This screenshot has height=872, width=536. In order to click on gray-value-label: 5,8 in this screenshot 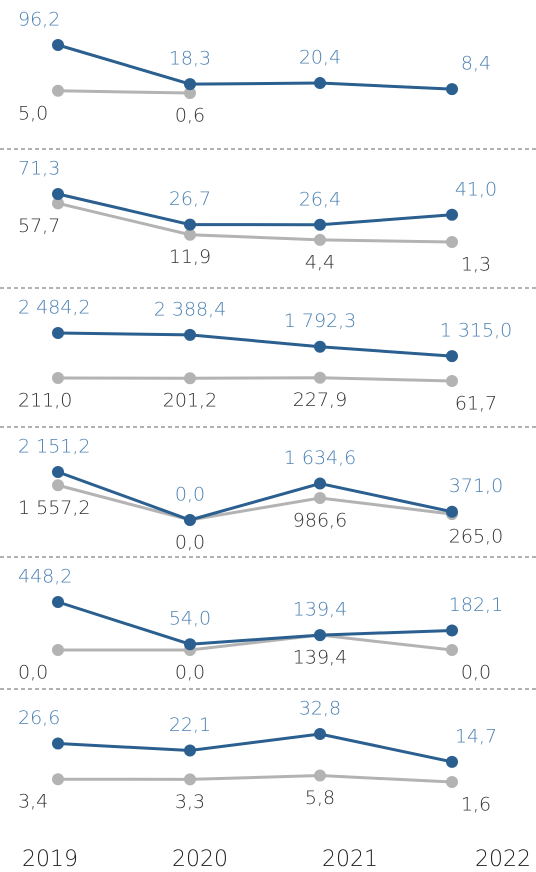, I will do `click(320, 798)`.